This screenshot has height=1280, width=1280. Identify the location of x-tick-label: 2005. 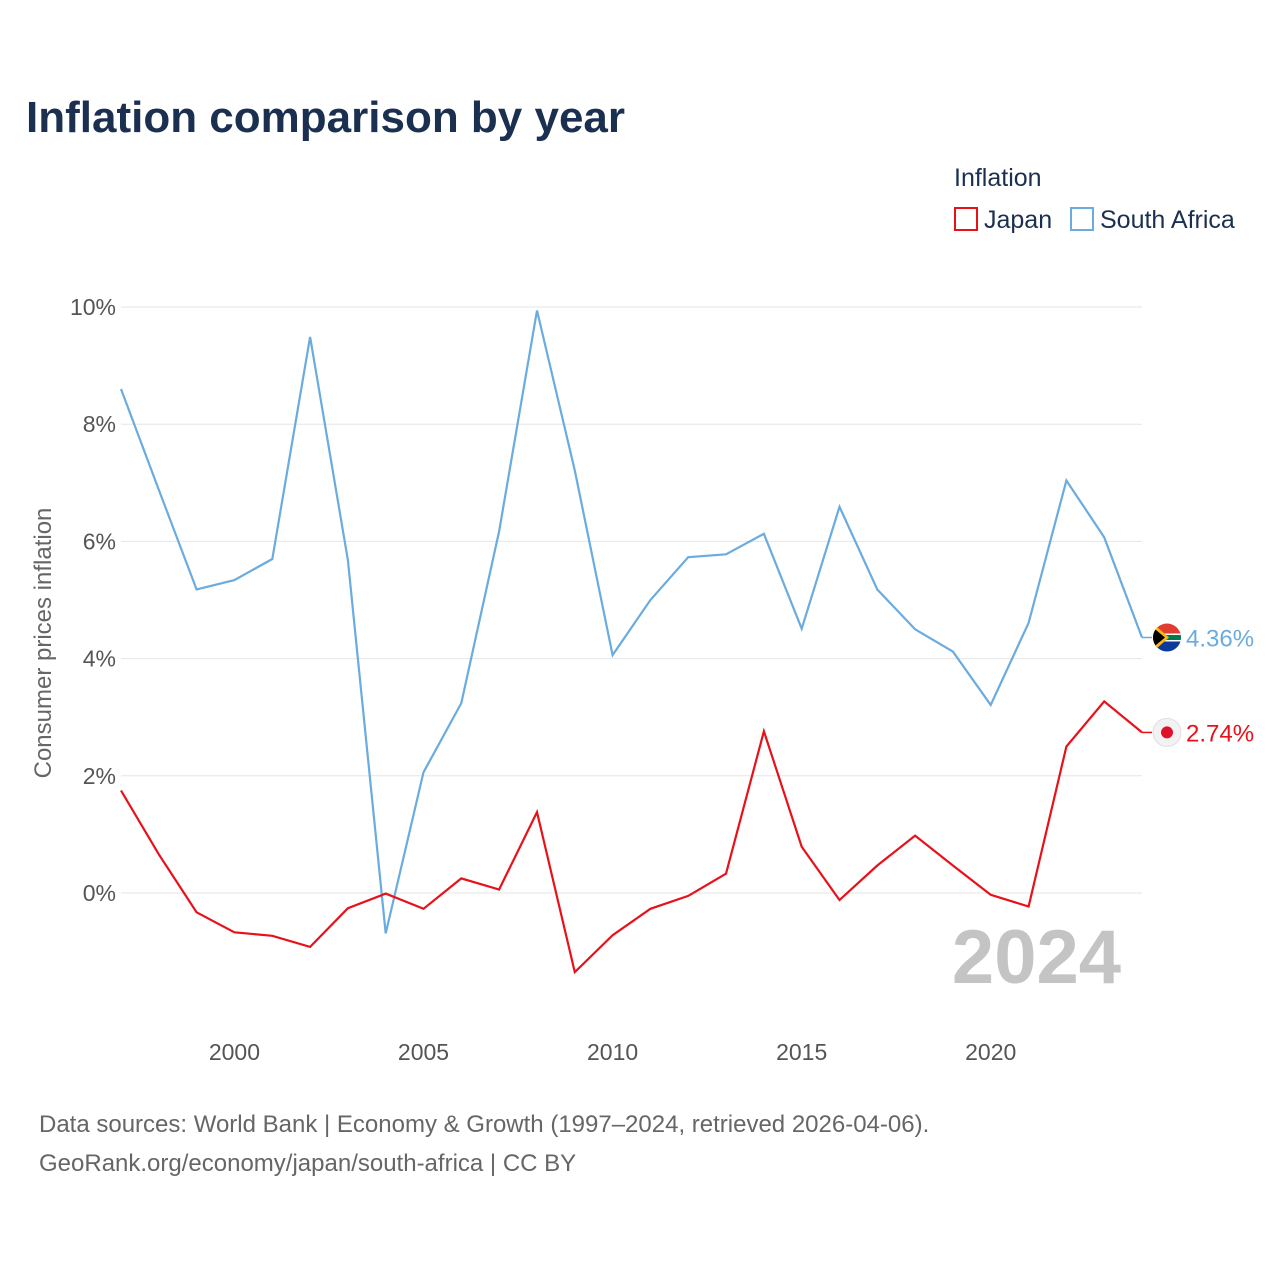
(423, 1052).